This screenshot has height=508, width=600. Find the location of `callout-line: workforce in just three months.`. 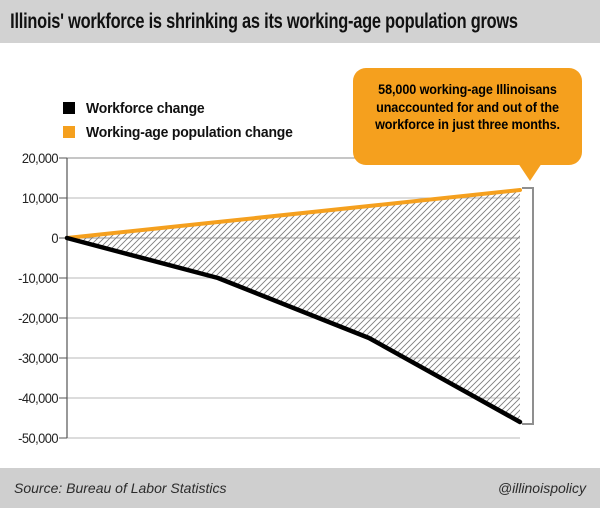

callout-line: workforce in just three months. is located at coordinates (467, 124).